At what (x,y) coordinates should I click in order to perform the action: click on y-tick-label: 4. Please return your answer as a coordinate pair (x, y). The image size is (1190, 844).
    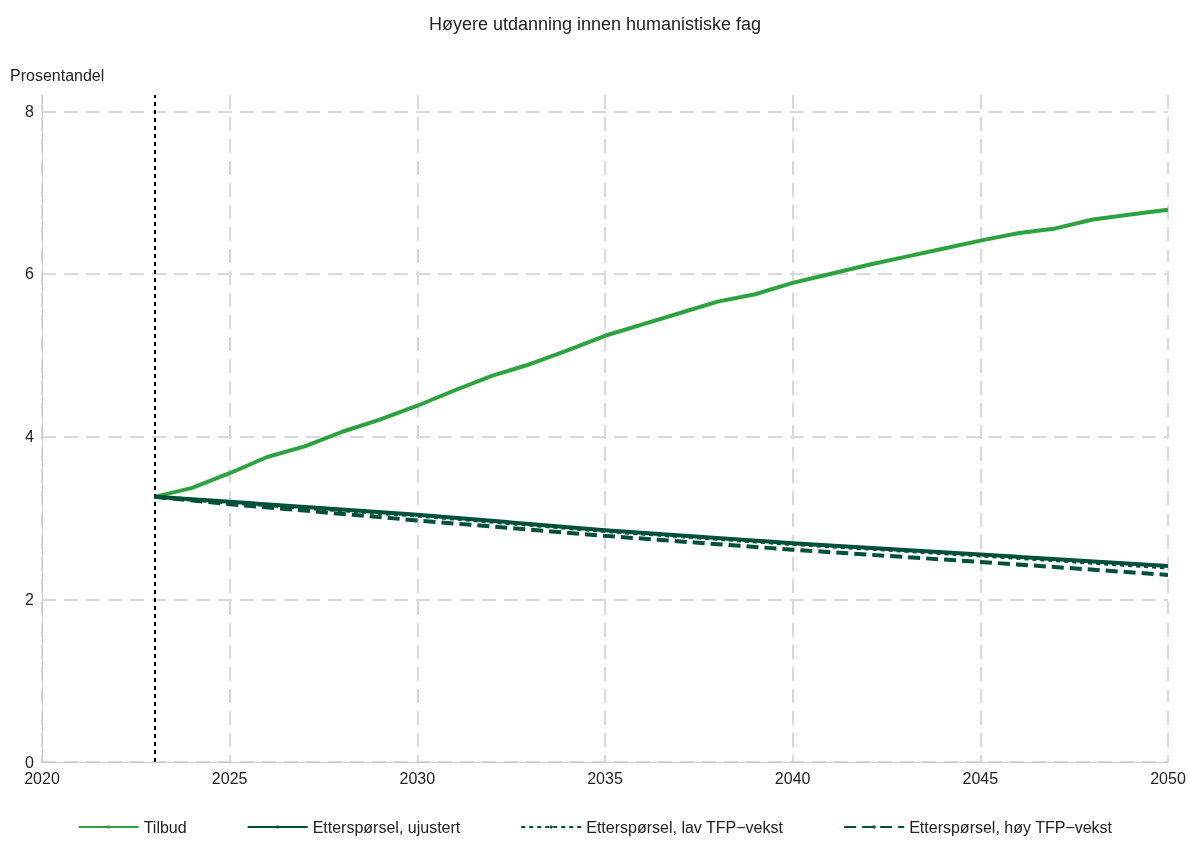
    Looking at the image, I should click on (30, 437).